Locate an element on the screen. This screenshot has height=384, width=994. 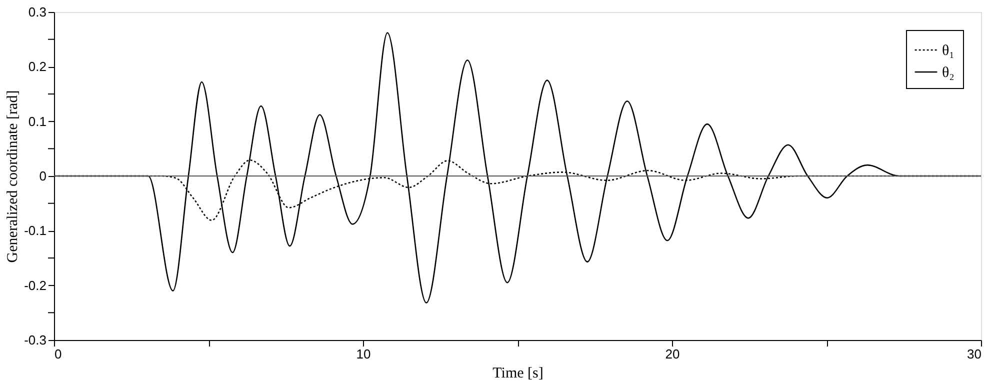
legend-label: θ₁ is located at coordinates (948, 51).